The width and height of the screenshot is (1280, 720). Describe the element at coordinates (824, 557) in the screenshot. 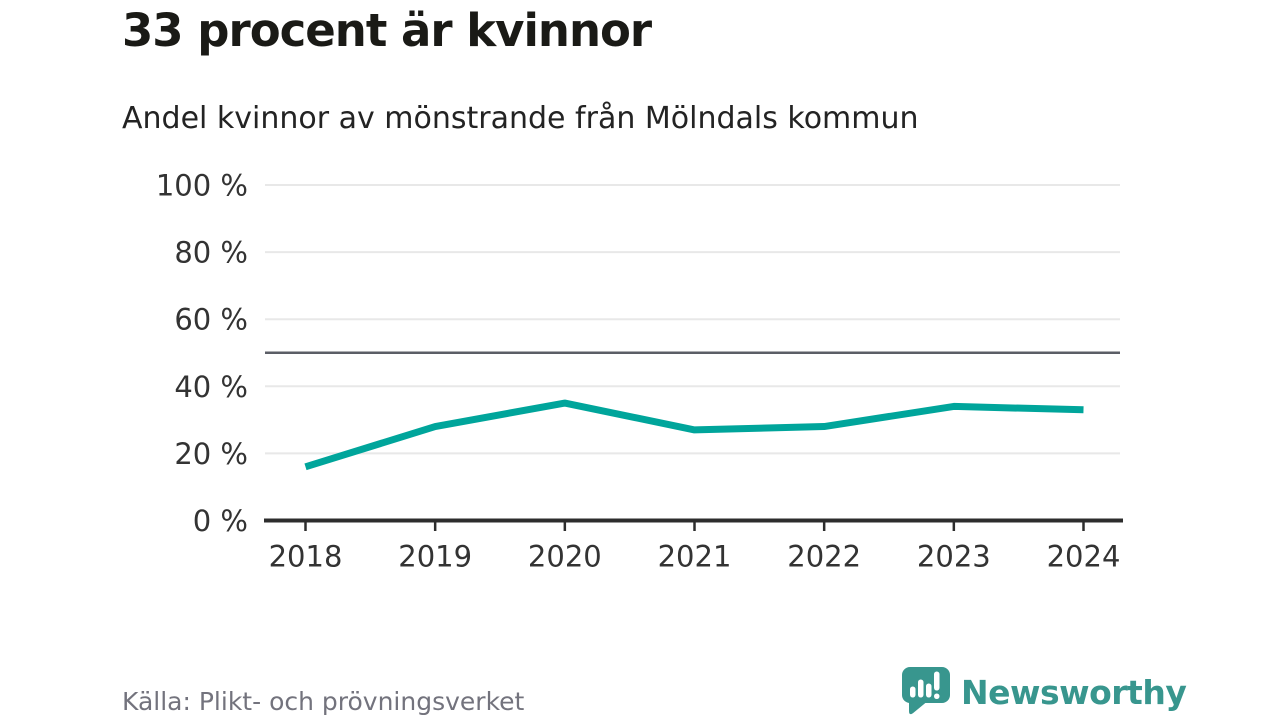

I see `x-axis-tick-label: 2022` at that location.